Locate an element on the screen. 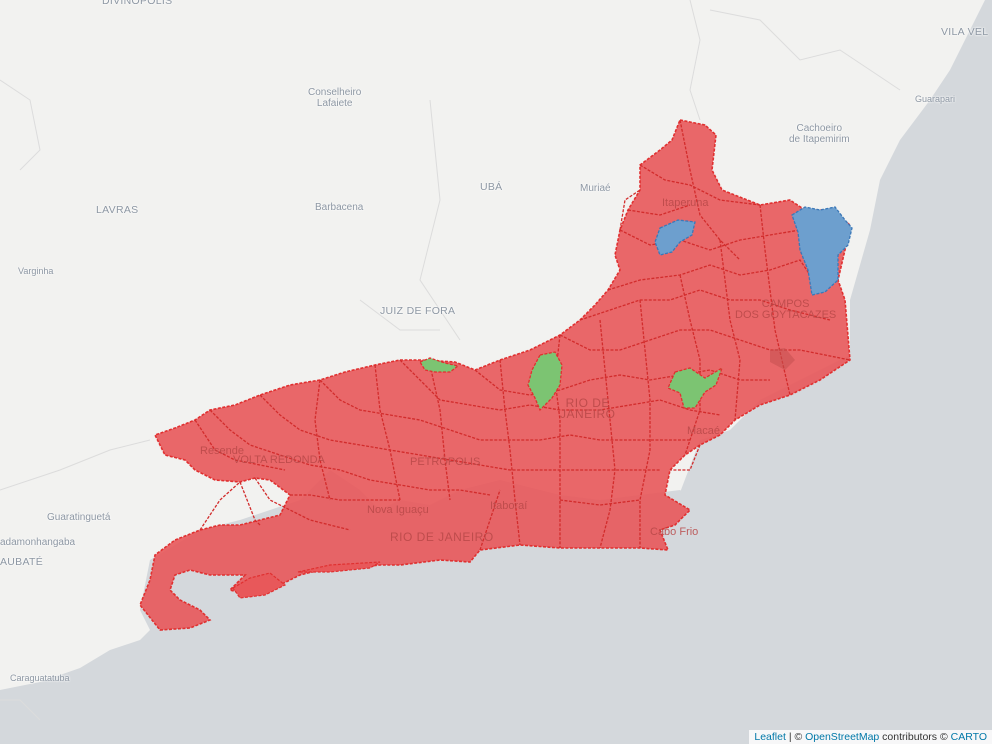 This screenshot has height=744, width=992. label-taubate: AUBATÉ is located at coordinates (22, 562).